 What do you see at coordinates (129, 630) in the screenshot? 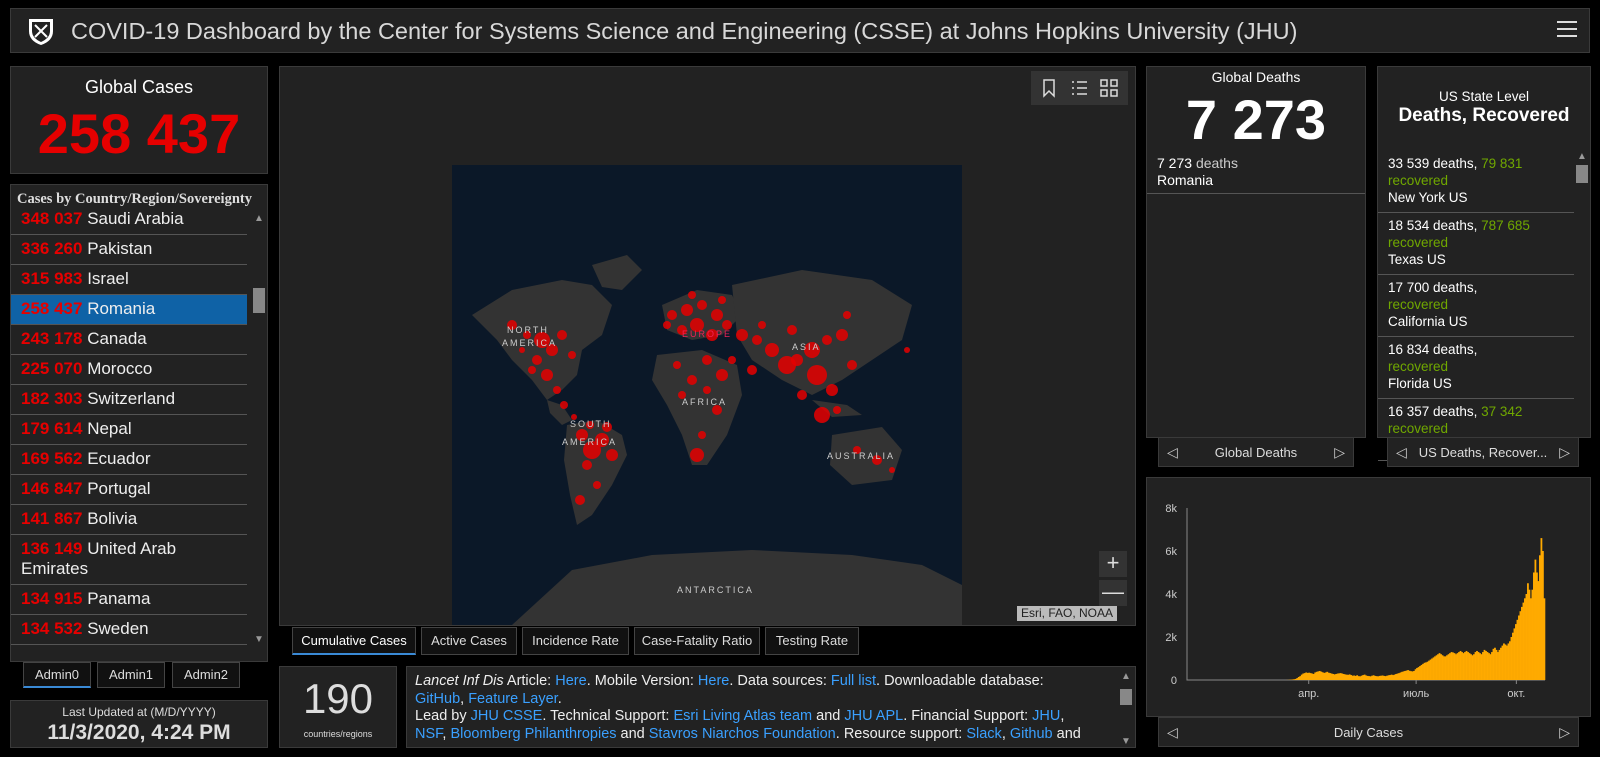
I see `country-list-item: 134 532 Sweden` at bounding box center [129, 630].